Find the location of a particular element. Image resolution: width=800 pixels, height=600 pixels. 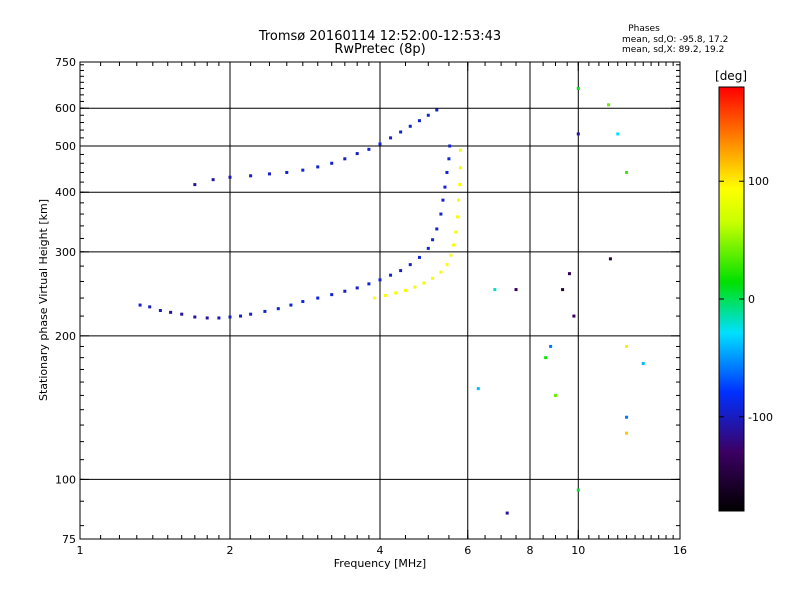

phases-heading: Phases is located at coordinates (644, 29).